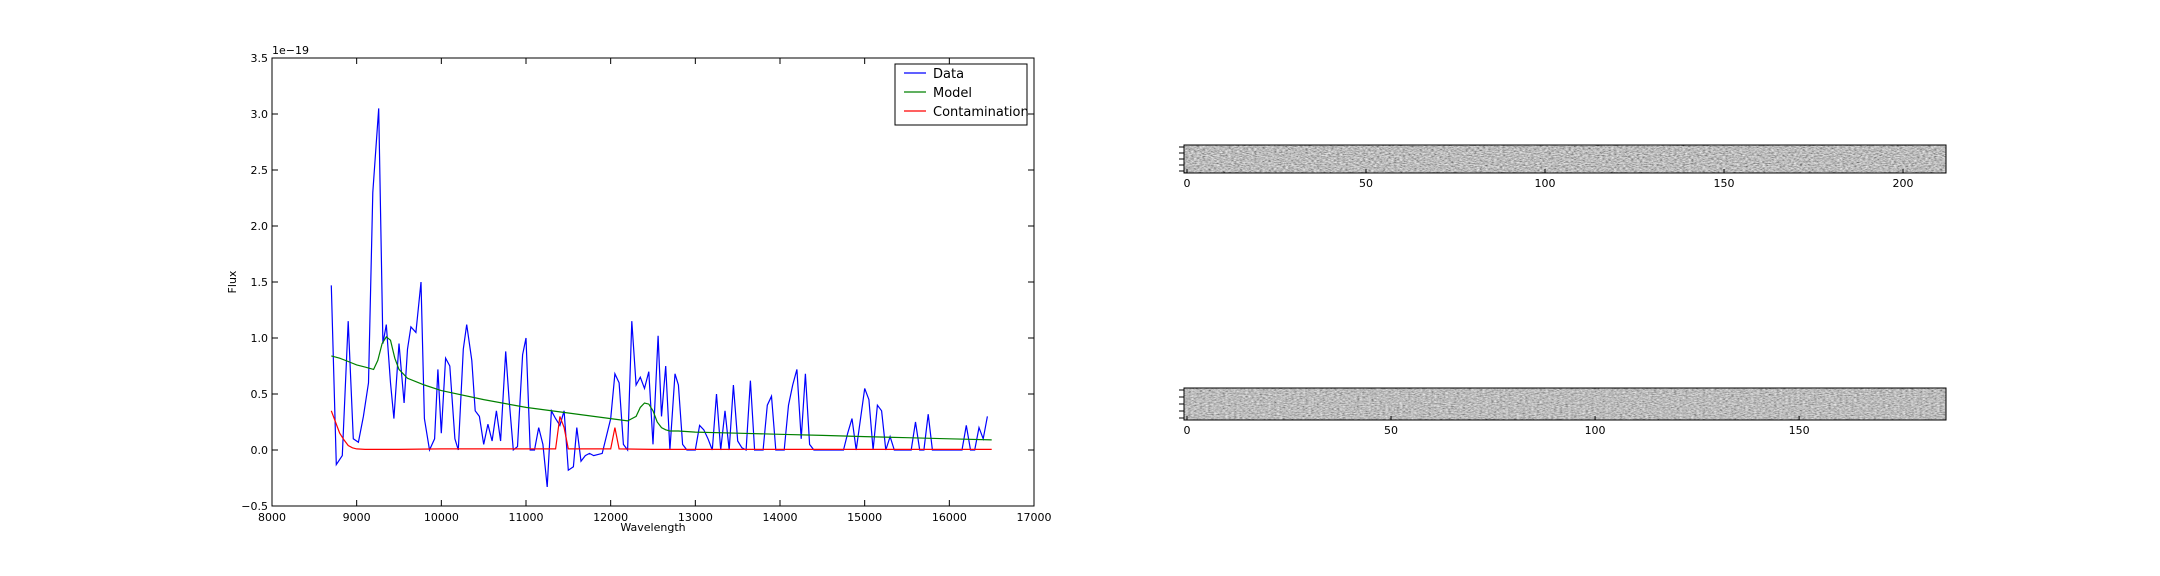 This screenshot has width=2160, height=576. Describe the element at coordinates (864, 517) in the screenshot. I see `x-tick-label: 15000` at that location.